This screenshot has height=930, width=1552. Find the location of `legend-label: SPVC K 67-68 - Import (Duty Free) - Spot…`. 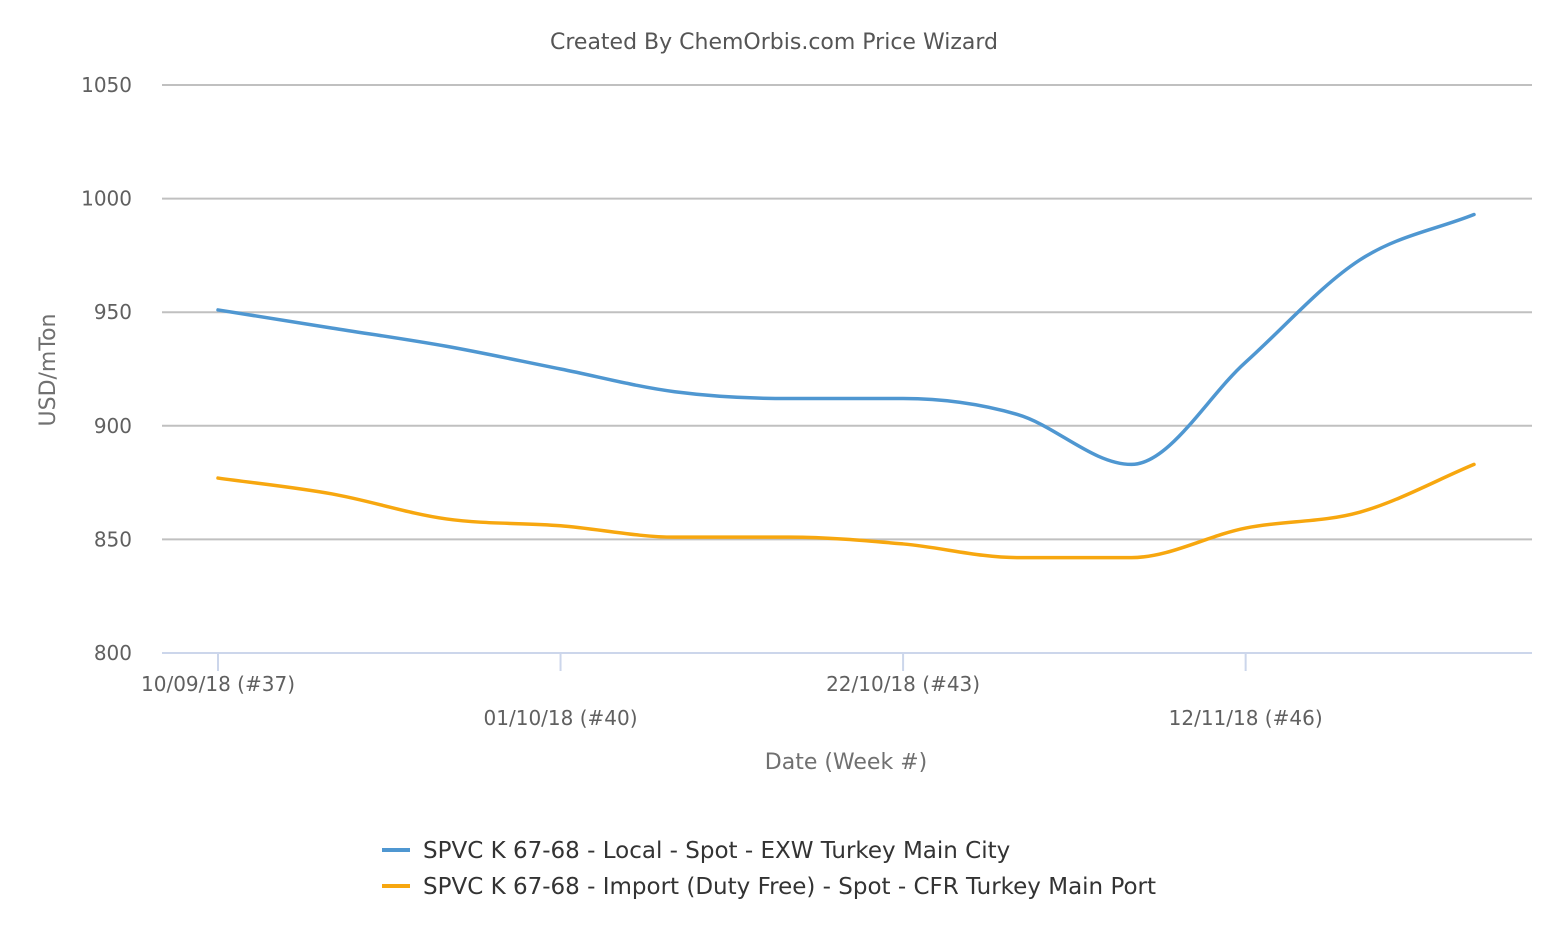

legend-label: SPVC K 67-68 - Import (Duty Free) - Spot… is located at coordinates (789, 887).